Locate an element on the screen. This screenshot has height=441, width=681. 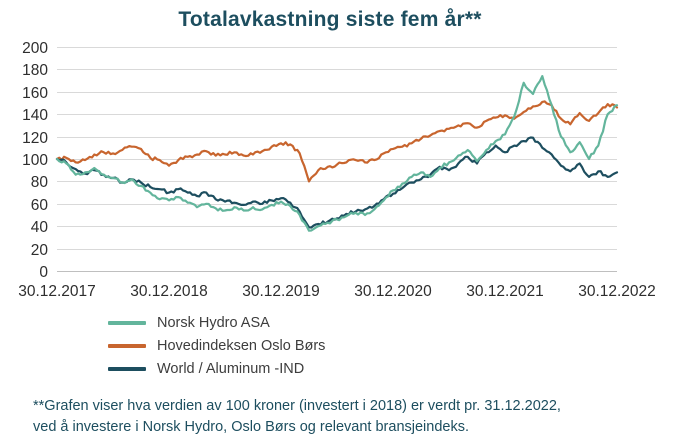
legend-label-world-aluminum: World / Aluminum -IND is located at coordinates (231, 369).